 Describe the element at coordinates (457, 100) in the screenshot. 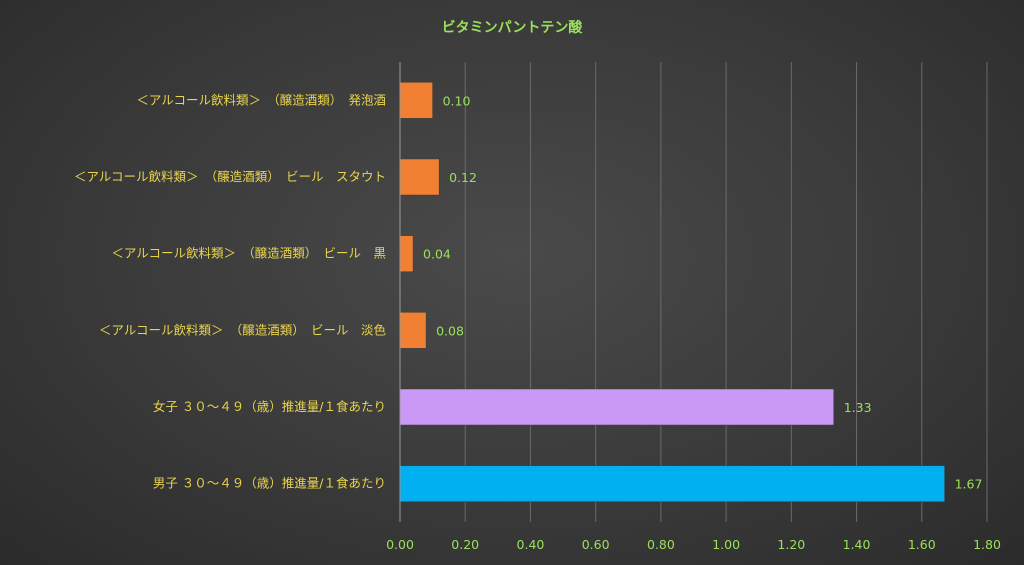

I see `data-label: 0.10` at that location.